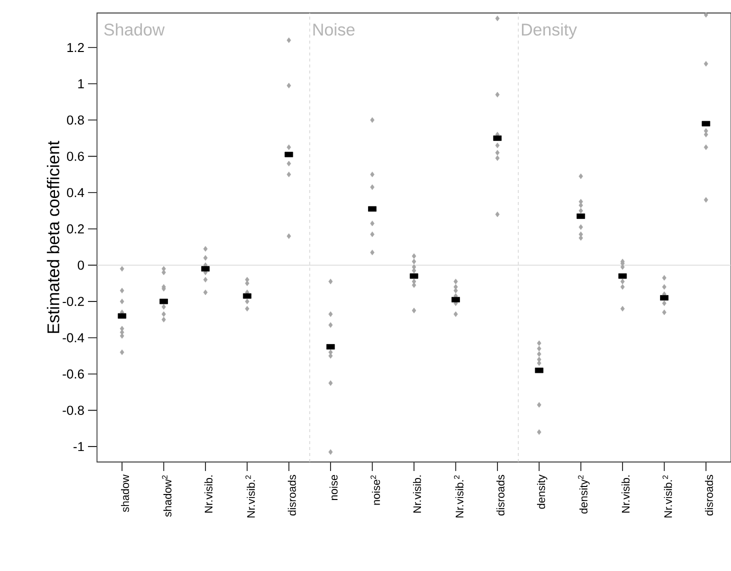 Image resolution: width=731 pixels, height=571 pixels. Describe the element at coordinates (584, 494) in the screenshot. I see `x-tick-label: density$^{2}$` at that location.